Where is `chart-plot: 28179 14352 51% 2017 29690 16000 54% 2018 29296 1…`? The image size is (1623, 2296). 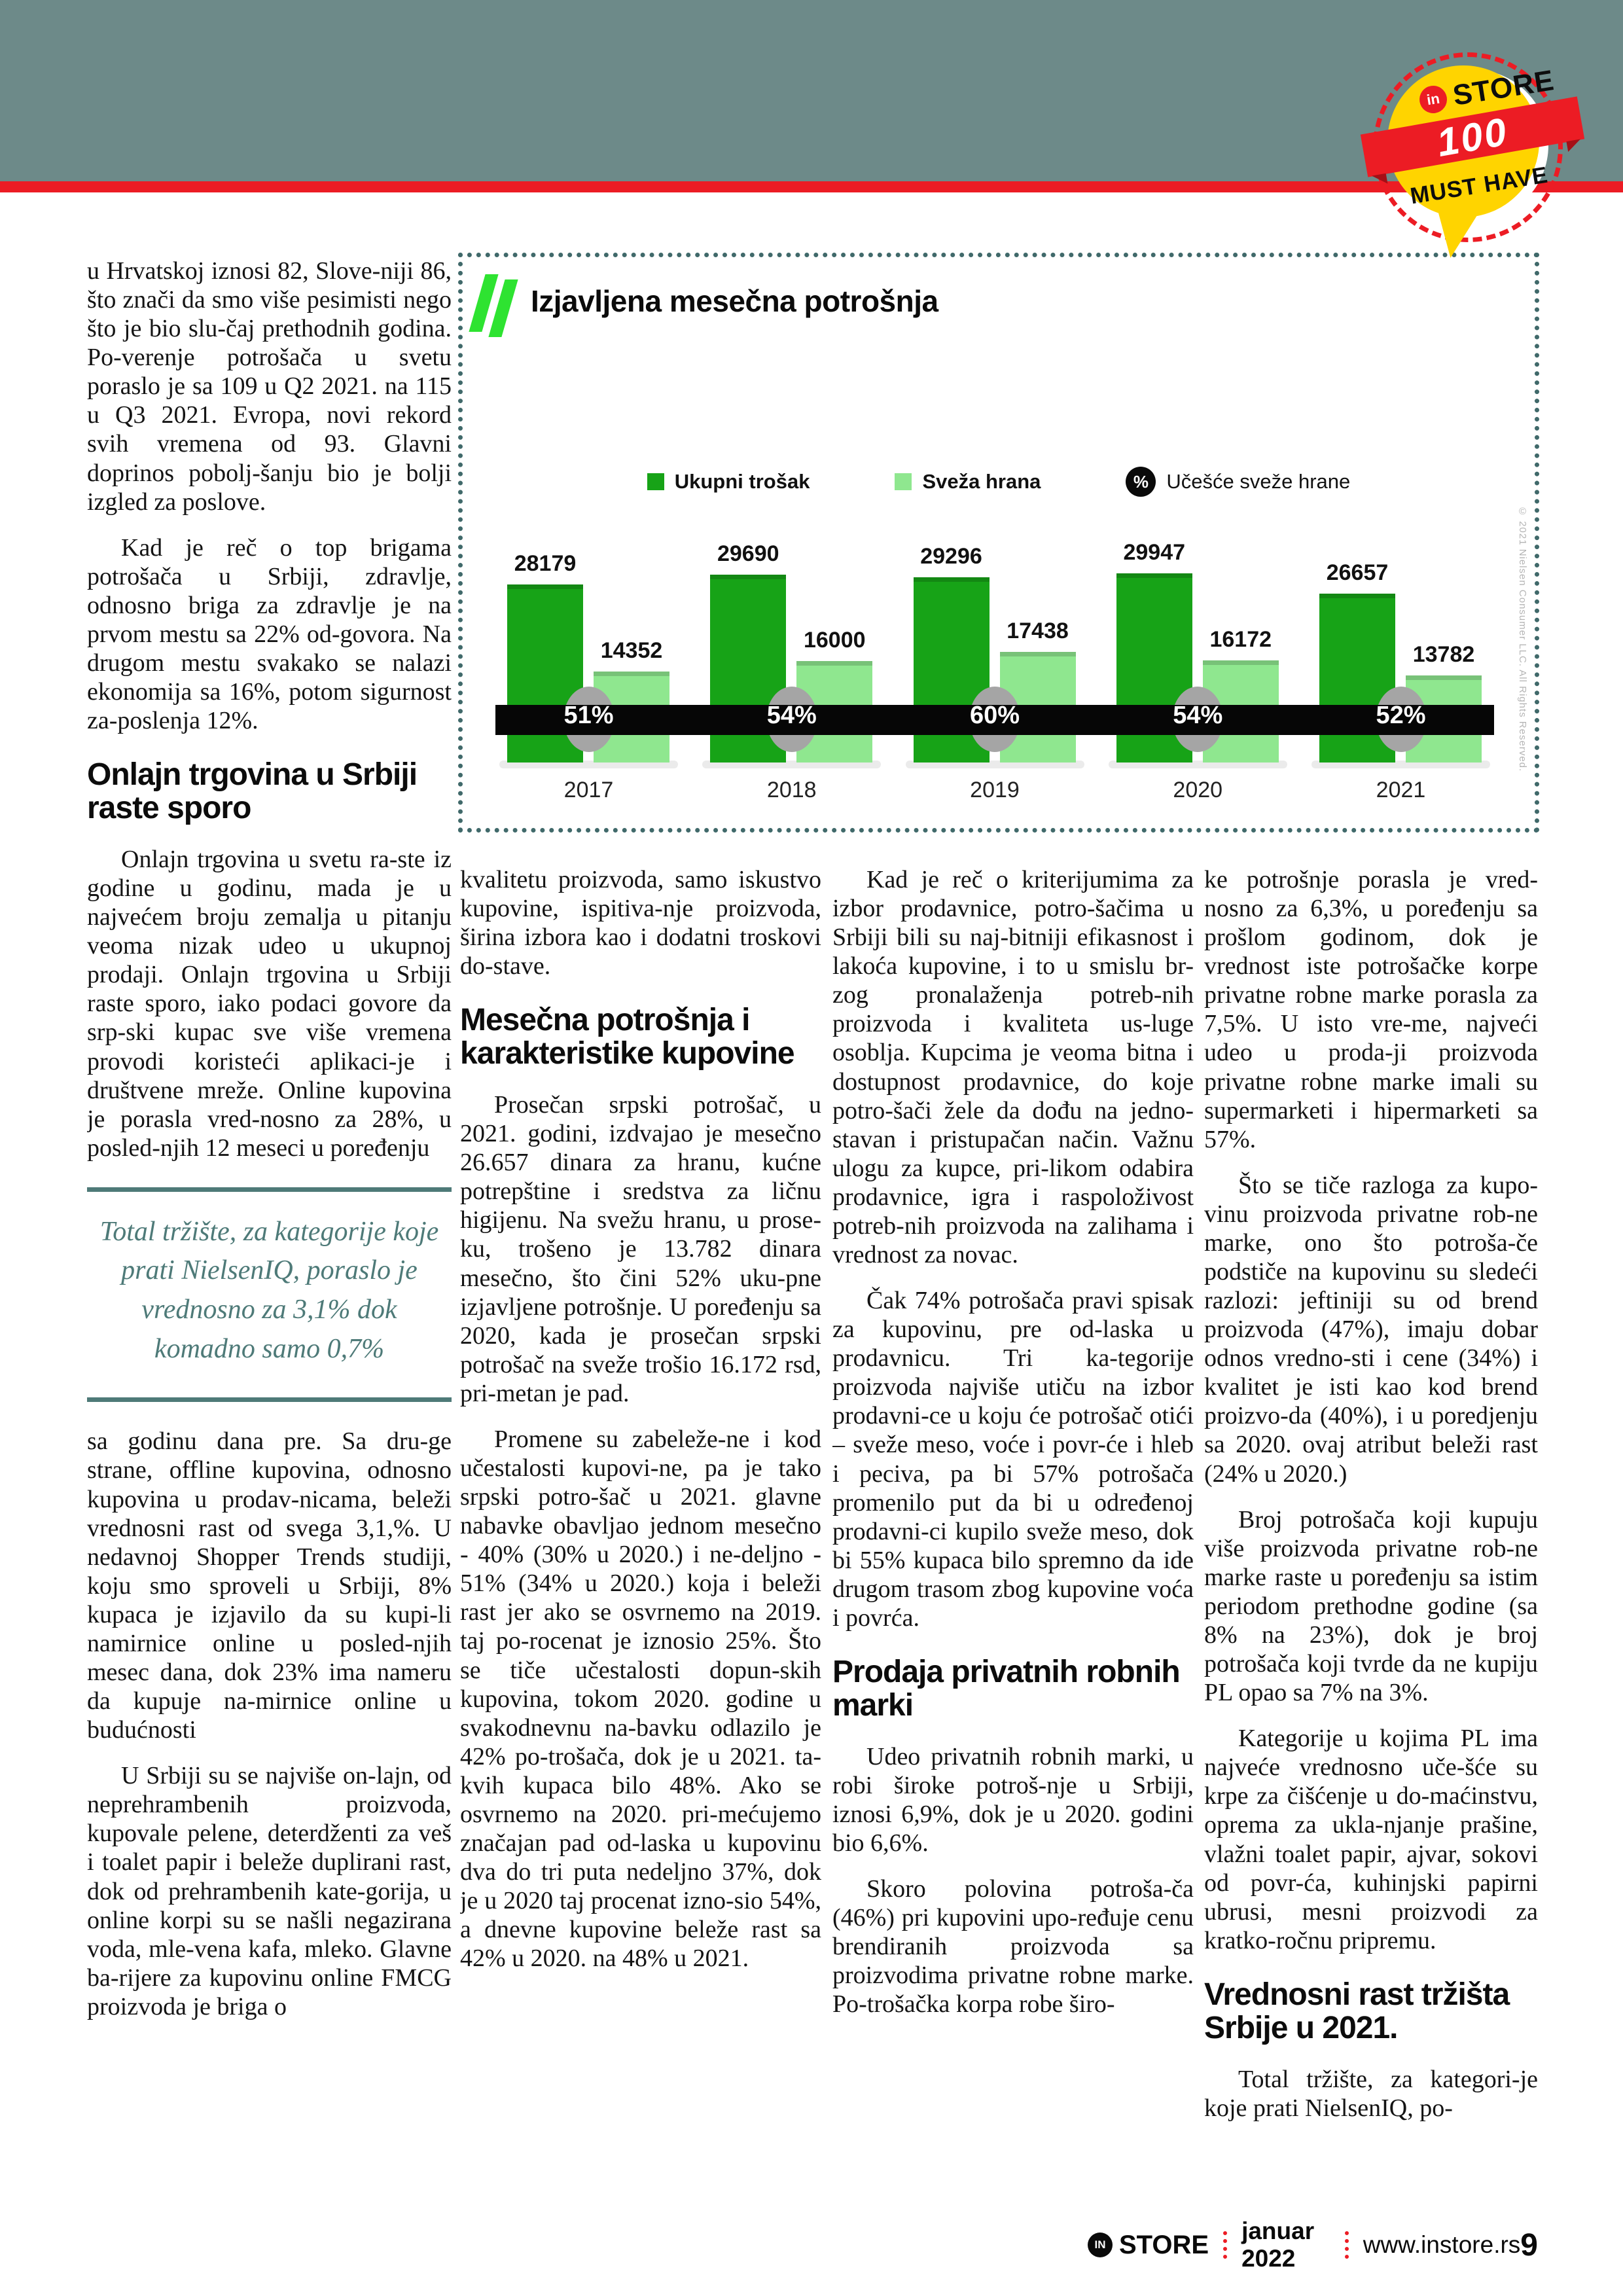 chart-plot: 28179 14352 51% 2017 29690 16000 54% 2018 29296 1… is located at coordinates (994, 671).